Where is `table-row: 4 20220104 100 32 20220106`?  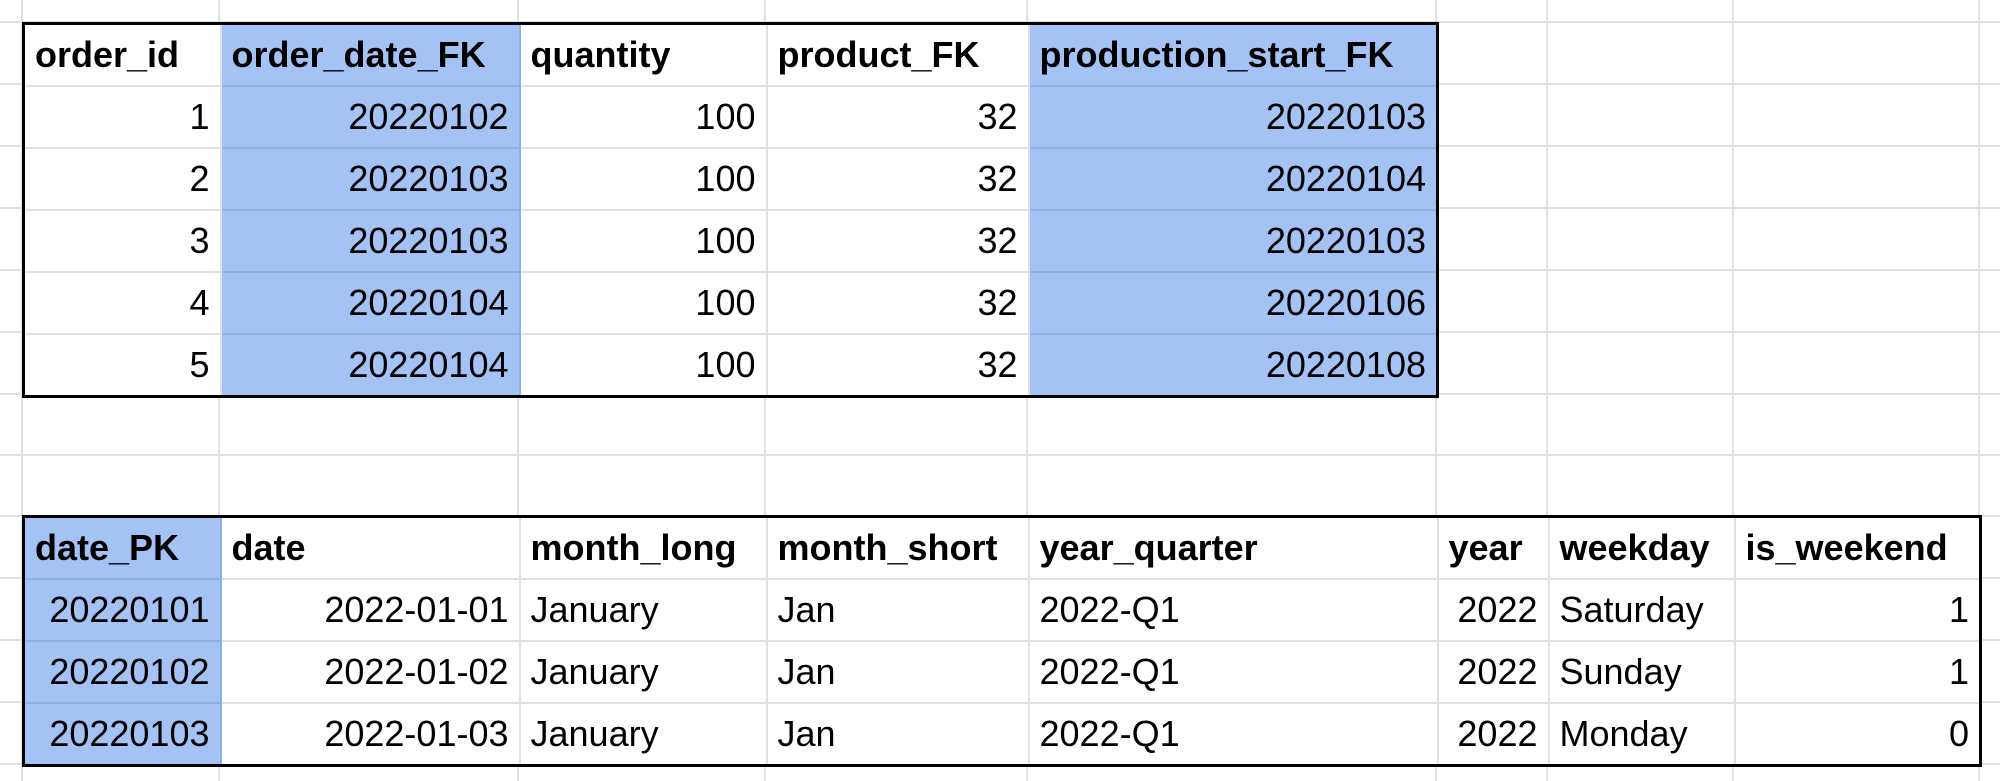 table-row: 4 20220104 100 32 20220106 is located at coordinates (730, 303).